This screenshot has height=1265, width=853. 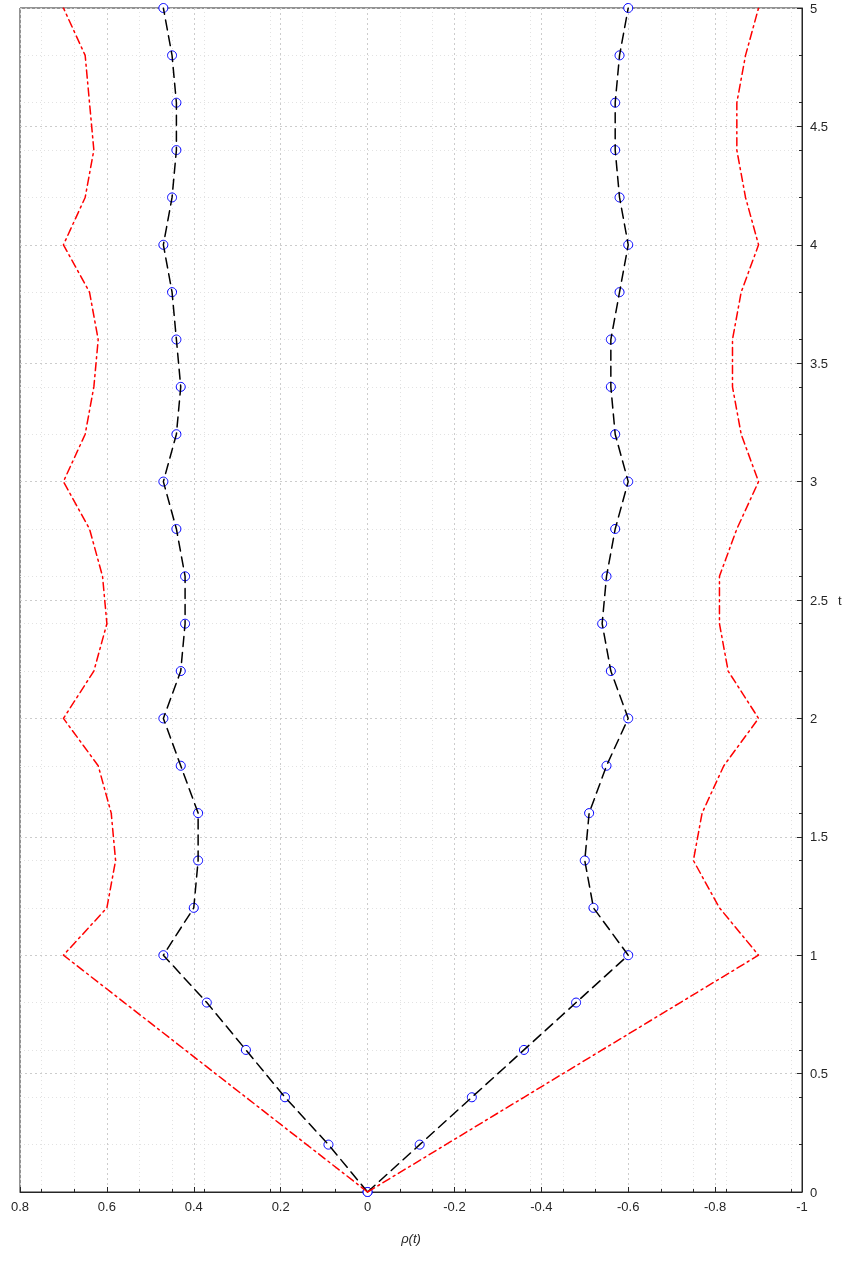 What do you see at coordinates (814, 8) in the screenshot?
I see `y-tick-label: 5` at bounding box center [814, 8].